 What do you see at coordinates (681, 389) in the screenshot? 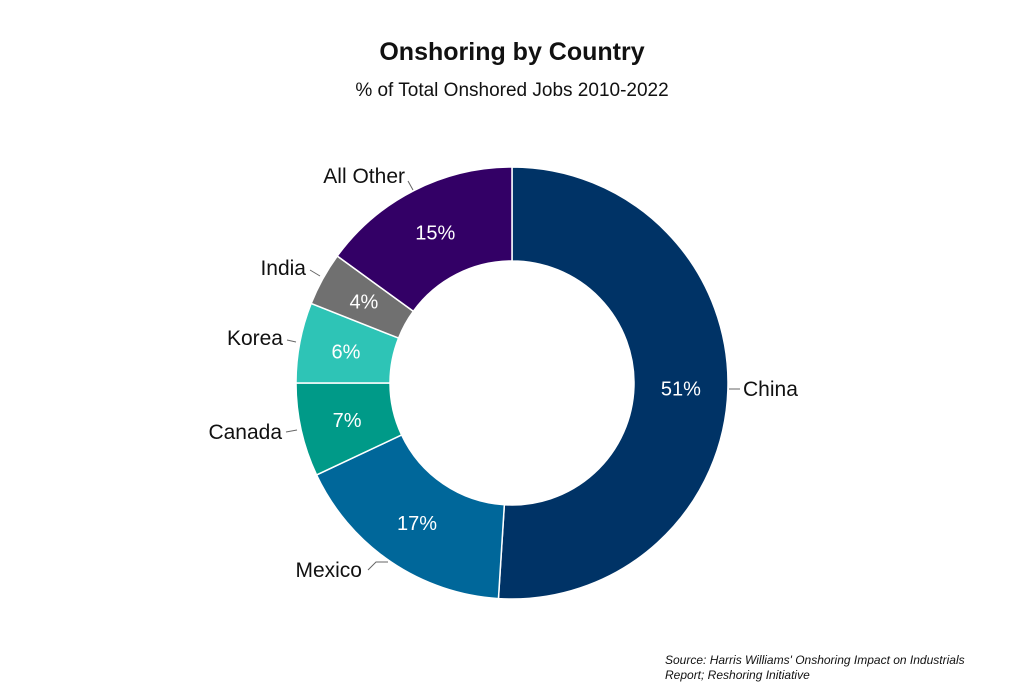
I see `slice-value-china: 51%` at bounding box center [681, 389].